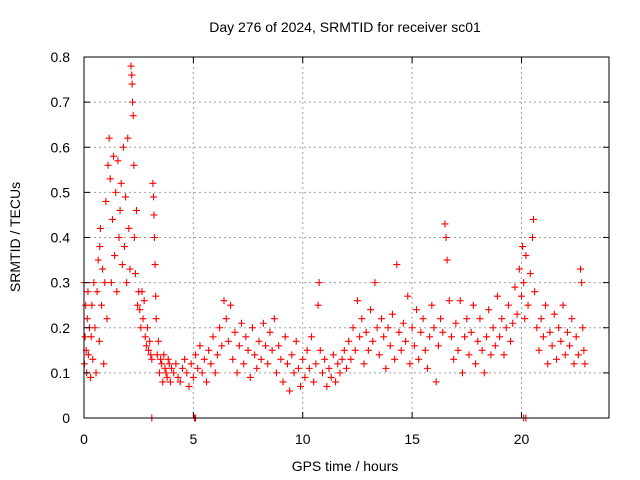 This screenshot has height=480, width=640. Describe the element at coordinates (522, 439) in the screenshot. I see `x-tick-label: 20` at that location.